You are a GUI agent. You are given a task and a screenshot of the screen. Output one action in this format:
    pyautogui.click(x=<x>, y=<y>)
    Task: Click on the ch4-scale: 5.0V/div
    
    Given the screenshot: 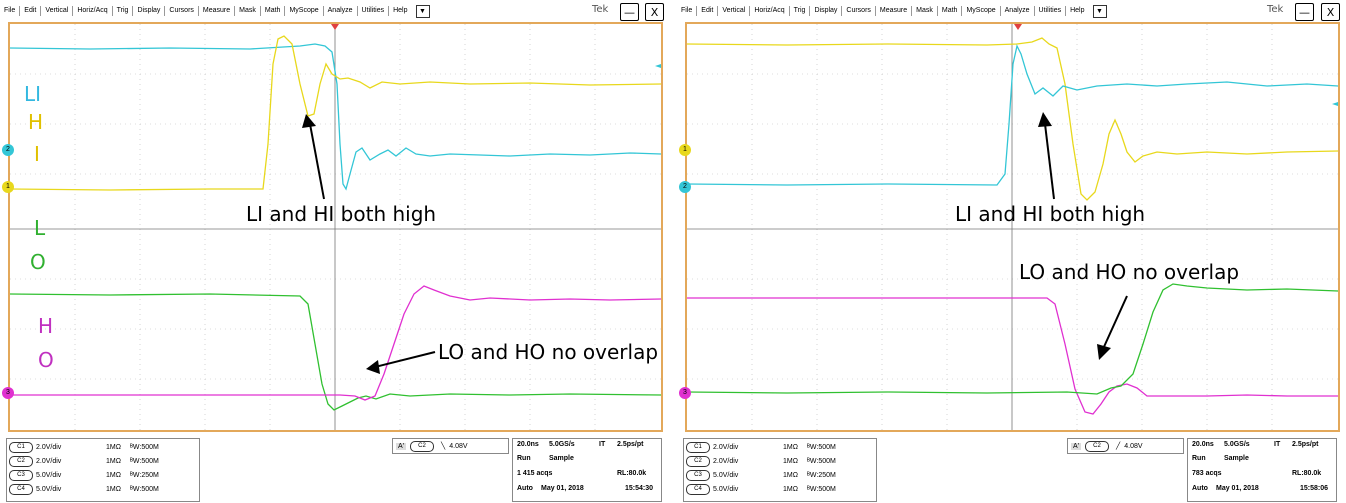 What is the action you would take?
    pyautogui.click(x=49, y=489)
    